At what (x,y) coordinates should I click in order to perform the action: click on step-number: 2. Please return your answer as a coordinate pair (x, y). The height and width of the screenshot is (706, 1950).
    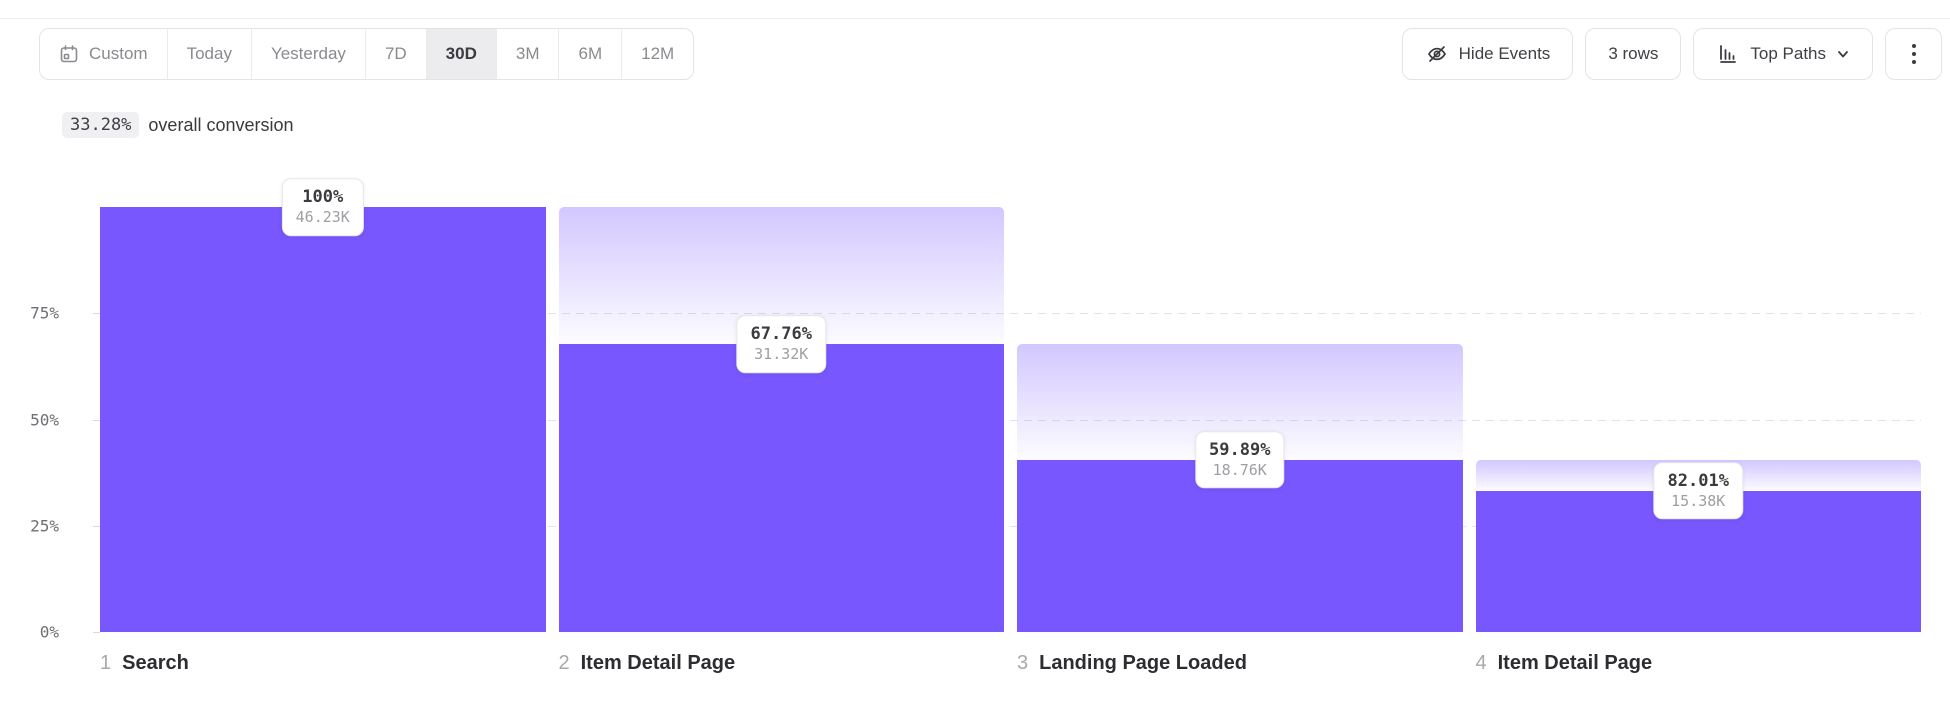
    Looking at the image, I should click on (564, 663).